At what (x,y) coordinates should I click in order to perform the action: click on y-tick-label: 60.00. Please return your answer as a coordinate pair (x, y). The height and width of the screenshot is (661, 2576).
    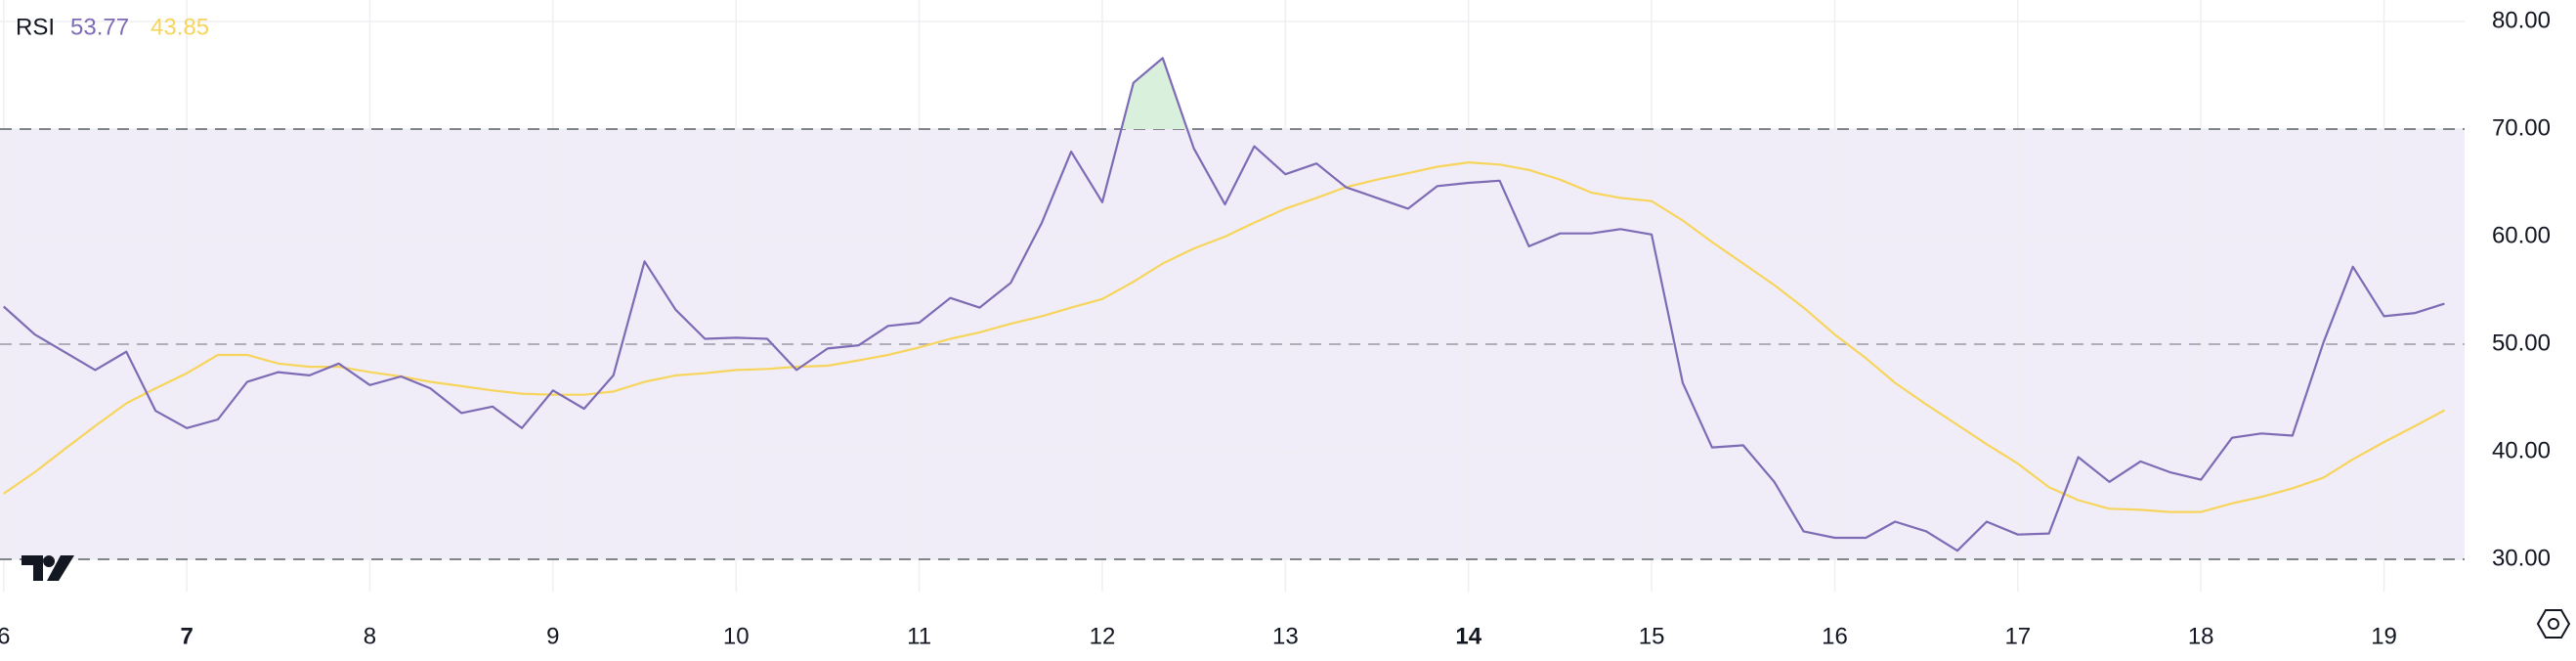
    Looking at the image, I should click on (2521, 235).